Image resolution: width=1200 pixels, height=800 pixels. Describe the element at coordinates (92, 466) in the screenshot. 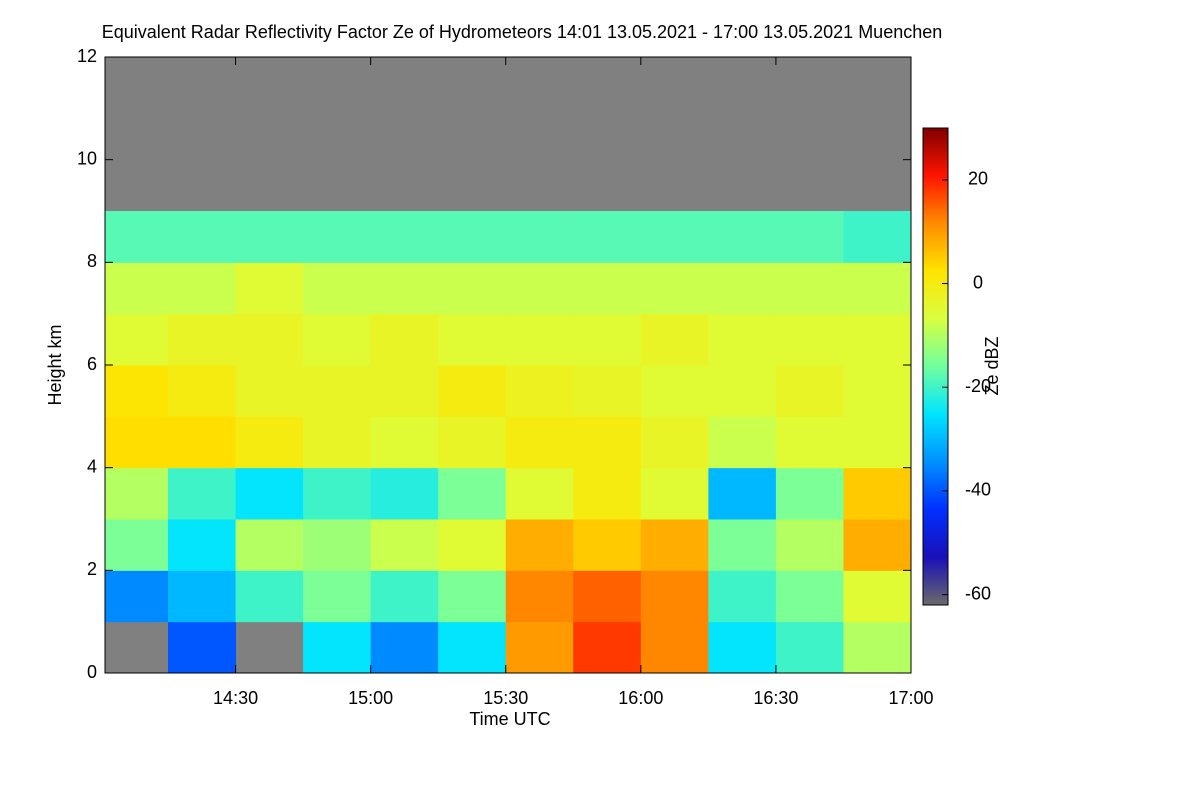

I see `y-tick-label: 4` at that location.